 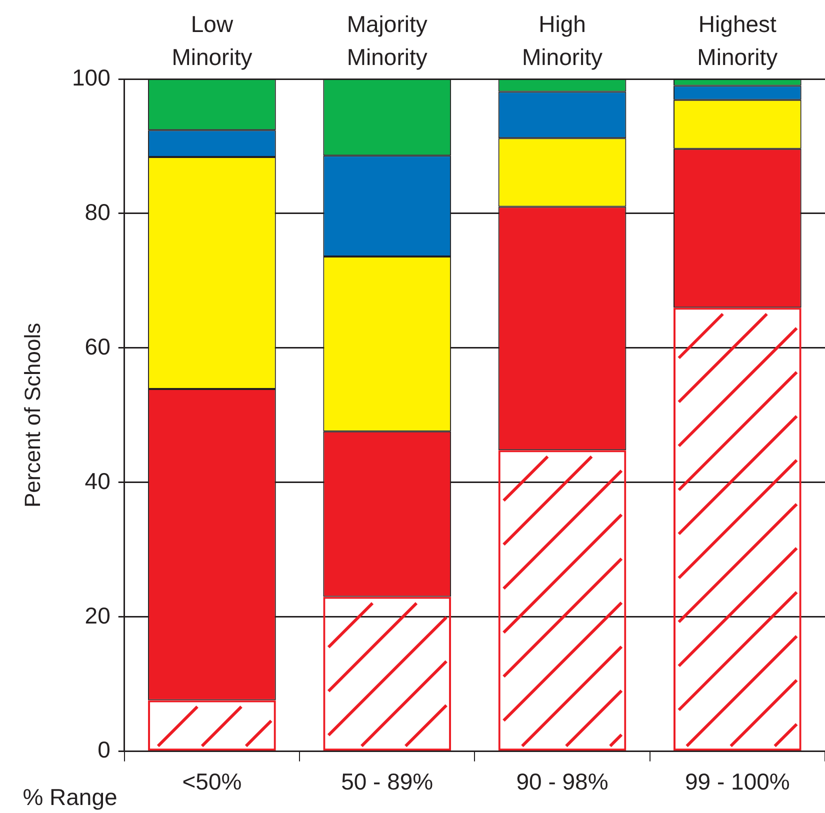 I want to click on y-tick-label: 80, so click(x=97, y=211).